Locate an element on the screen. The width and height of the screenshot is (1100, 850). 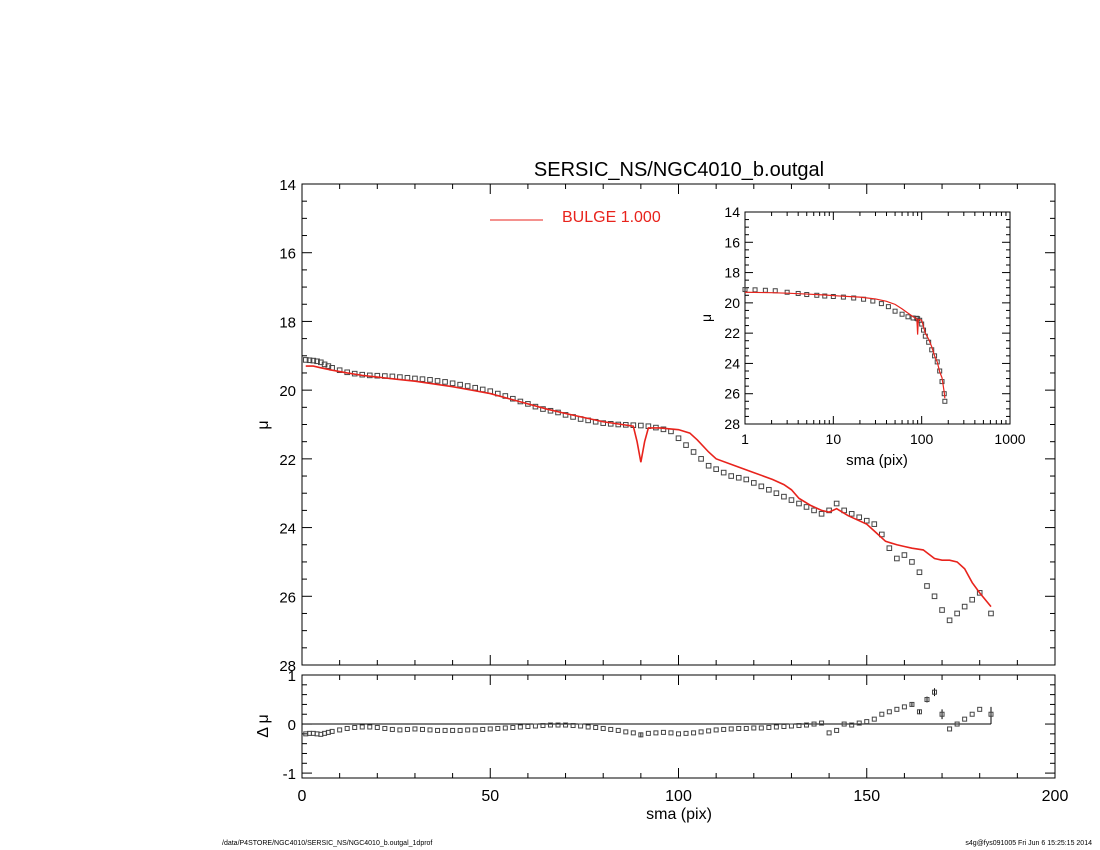
inset-plot-frame is located at coordinates (877, 318).